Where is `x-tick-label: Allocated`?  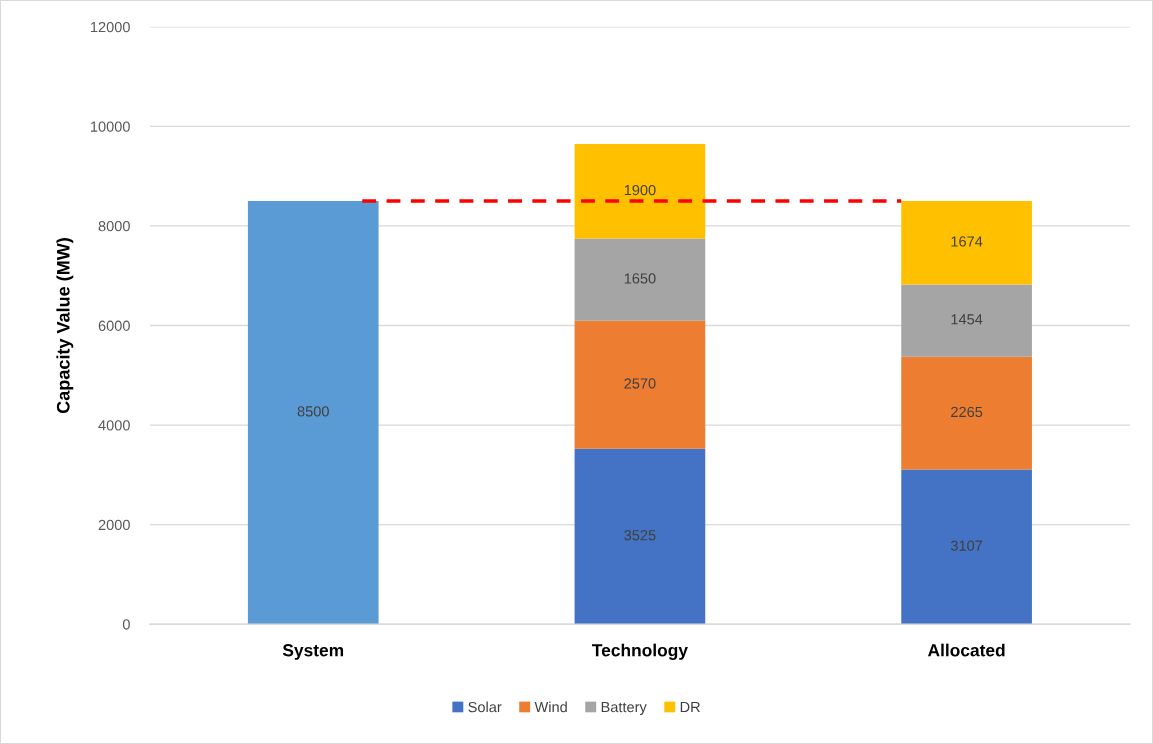 x-tick-label: Allocated is located at coordinates (966, 650).